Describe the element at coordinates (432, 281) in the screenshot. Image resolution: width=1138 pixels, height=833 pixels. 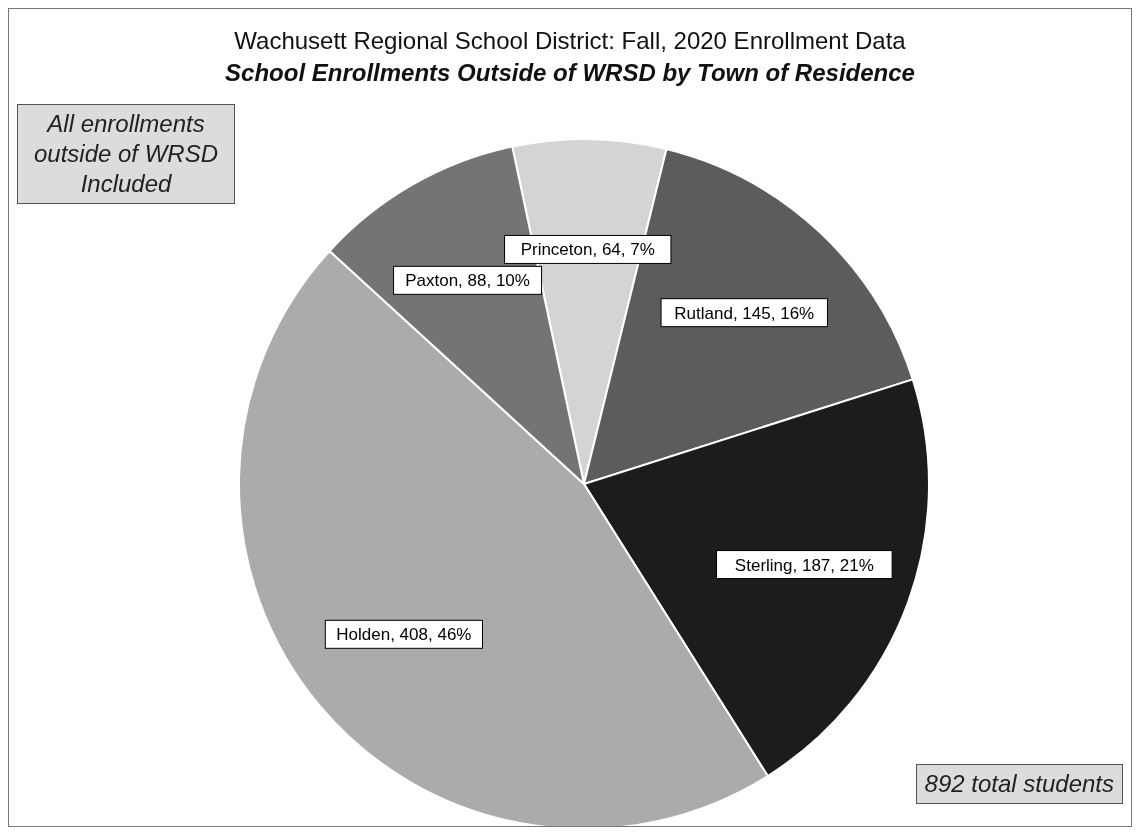
I see `slice-label: Paxton` at that location.